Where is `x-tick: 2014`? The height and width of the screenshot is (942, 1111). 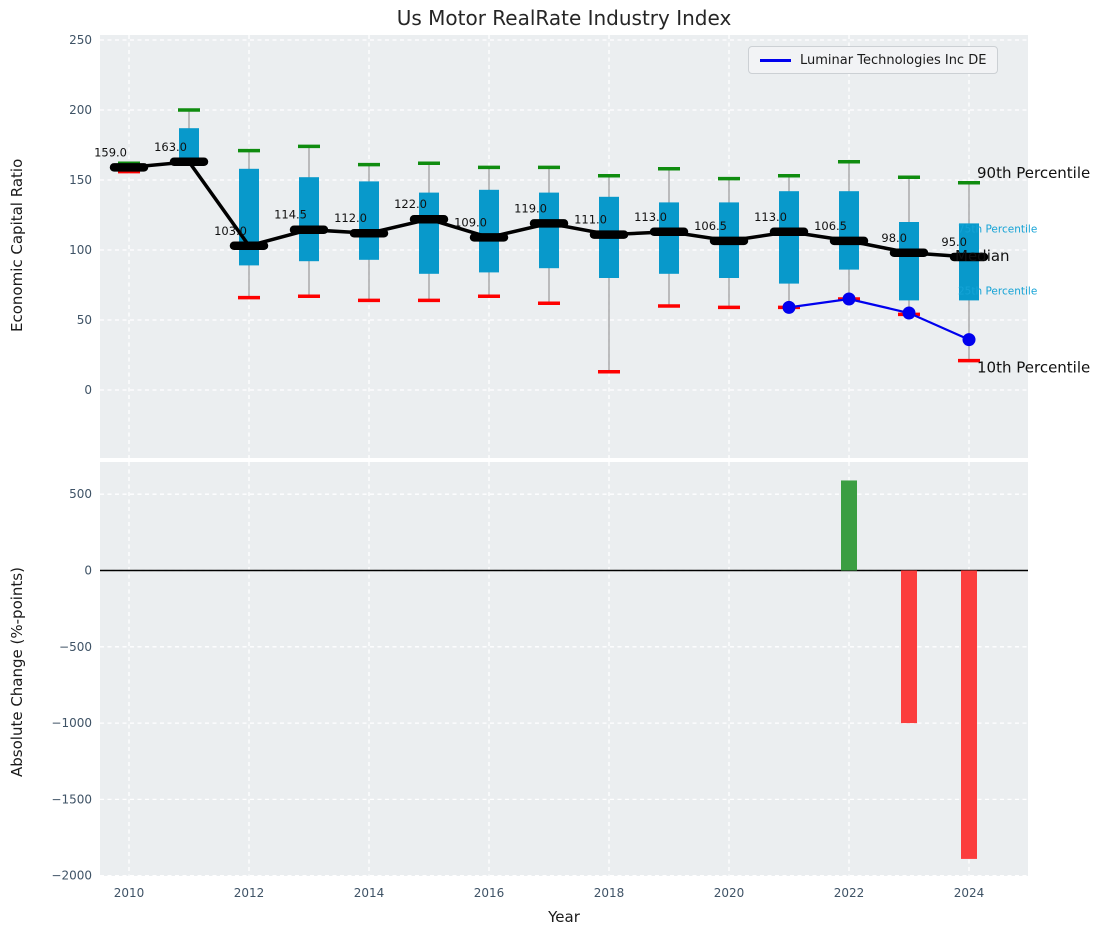
x-tick: 2014 is located at coordinates (369, 893).